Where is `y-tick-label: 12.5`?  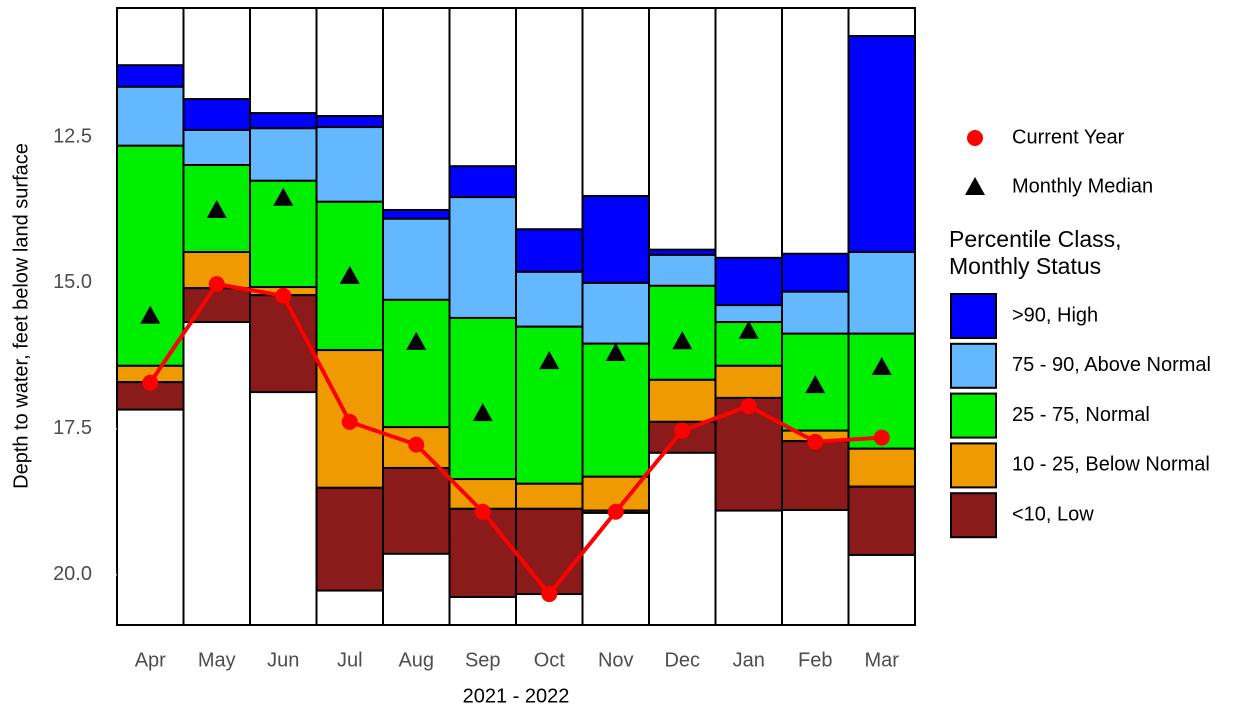
y-tick-label: 12.5 is located at coordinates (72, 136).